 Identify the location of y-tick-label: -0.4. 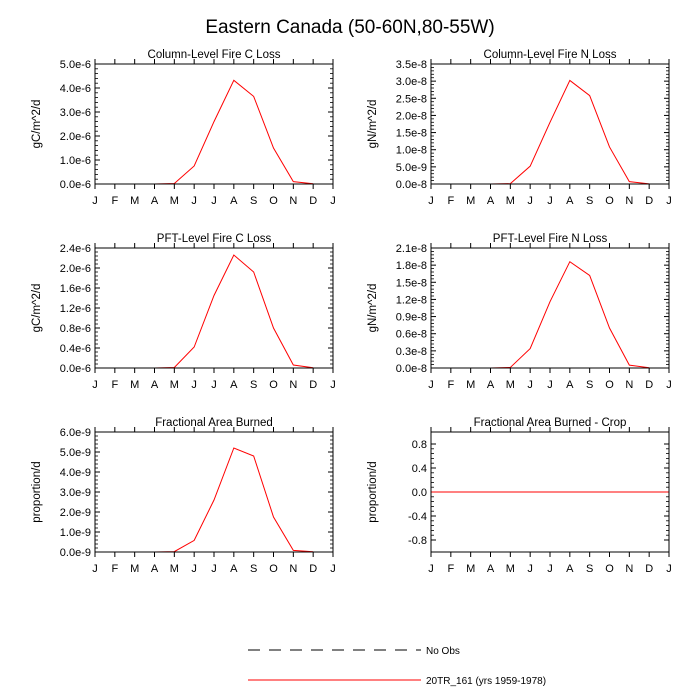
(417, 517).